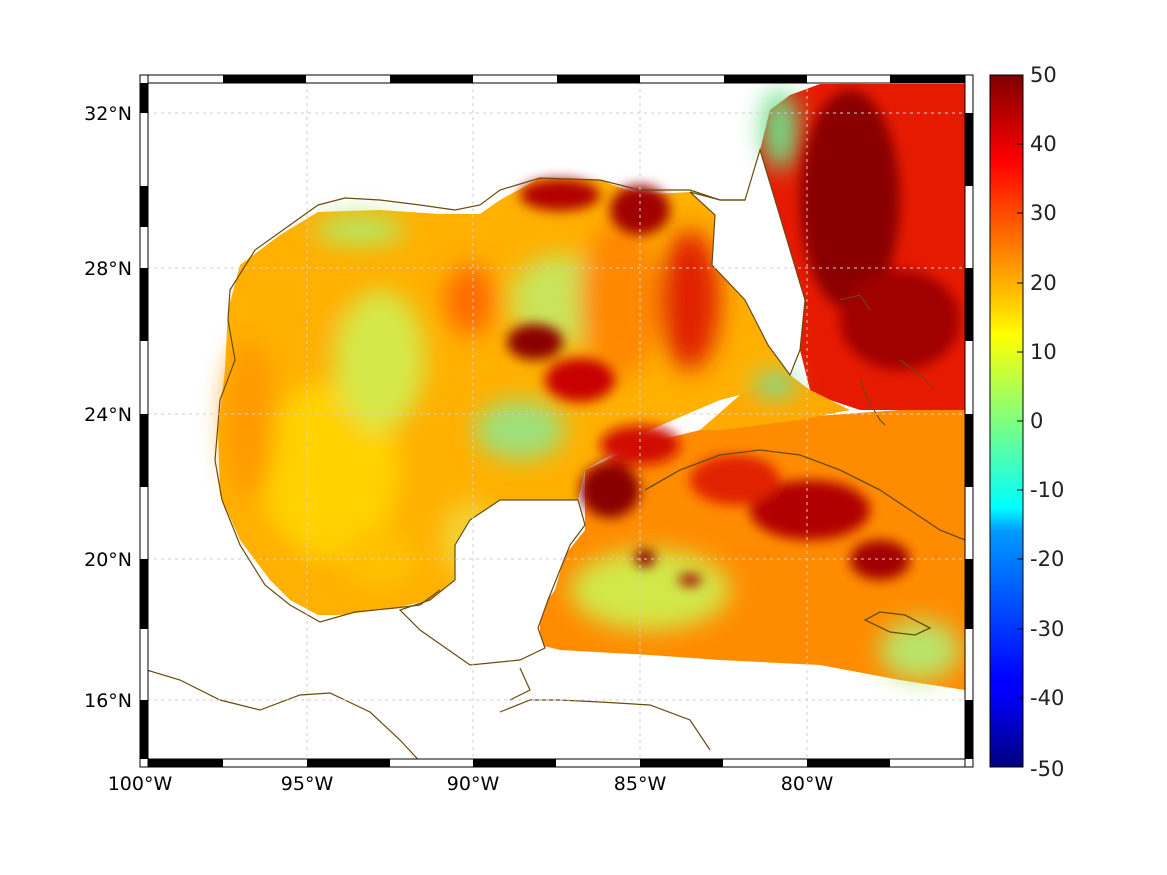  I want to click on longitude-axis: 100°W 95°W 90°W 85°W 80°W, so click(471, 784).